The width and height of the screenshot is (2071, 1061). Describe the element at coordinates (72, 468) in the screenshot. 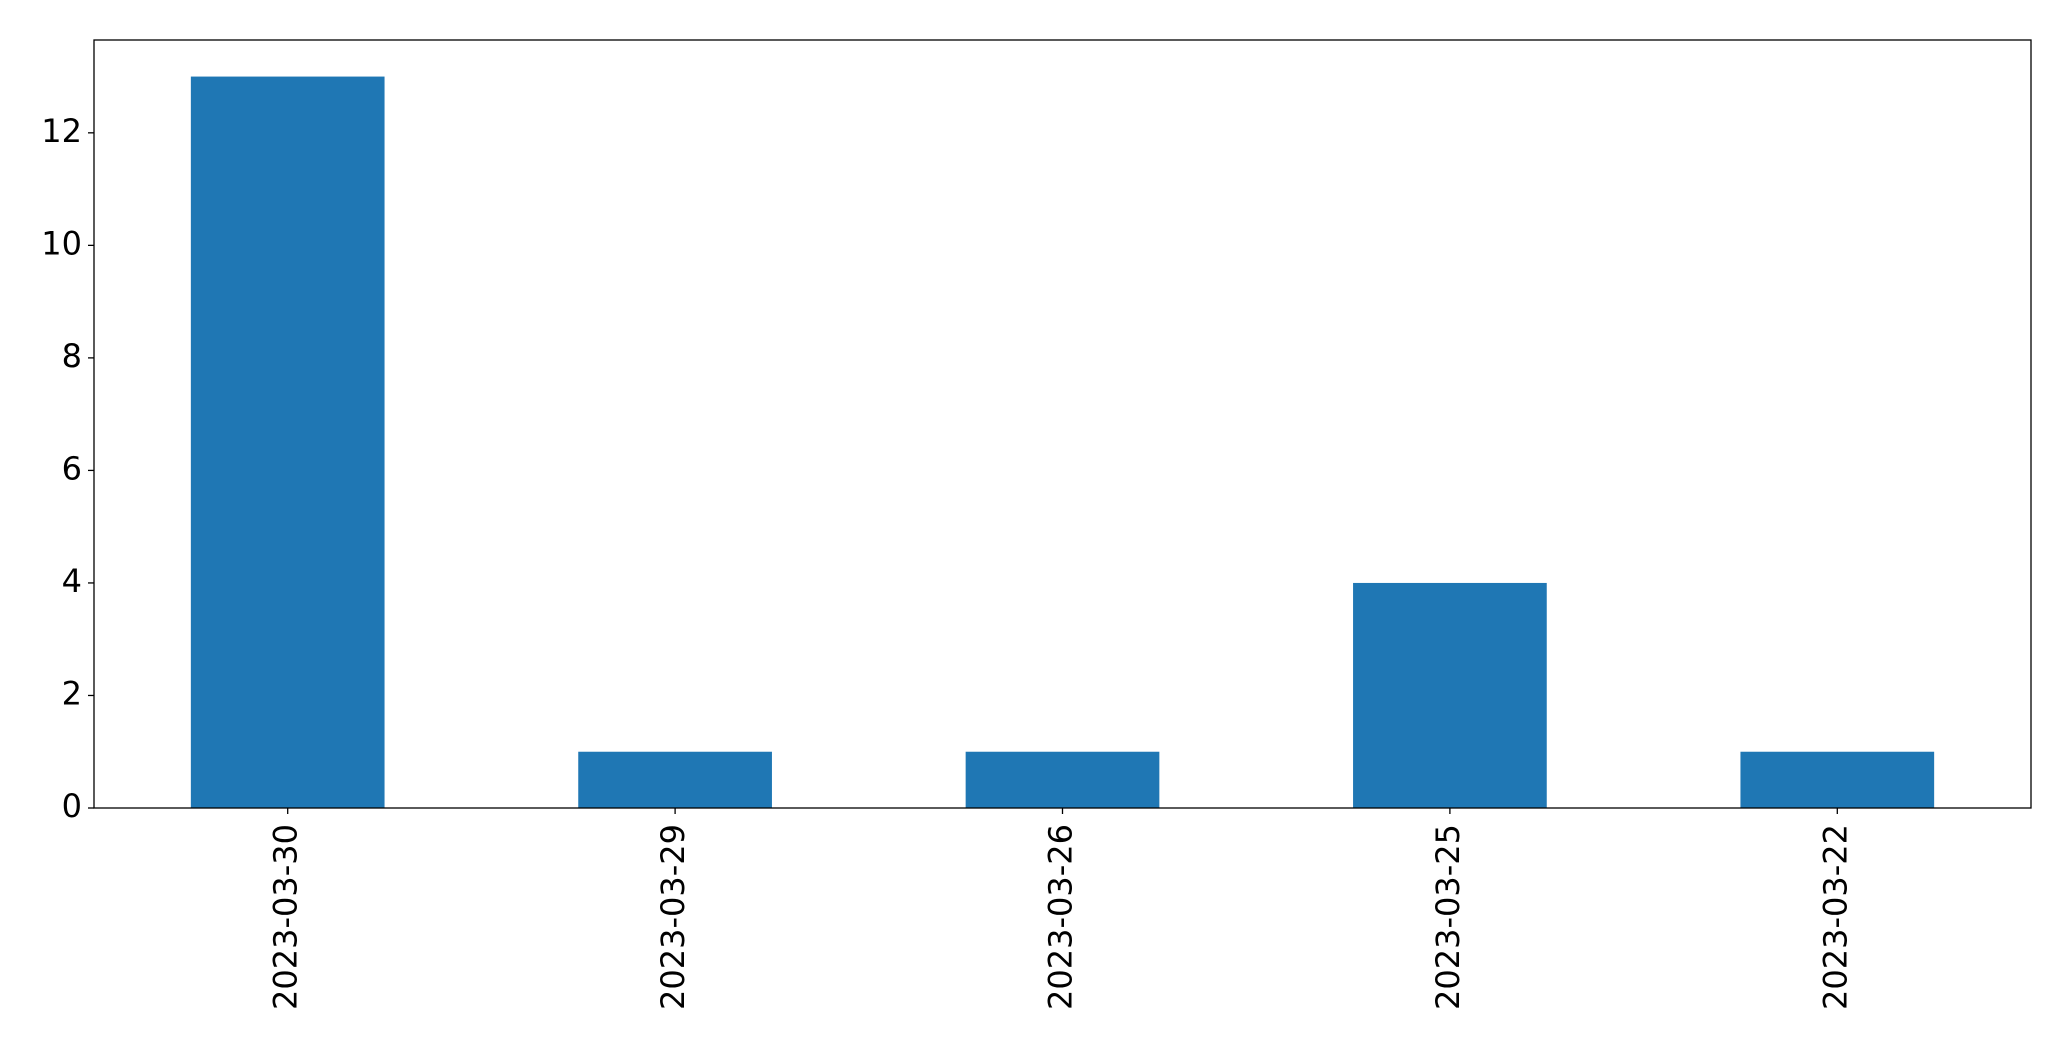

I see `y-tick-label: 6` at that location.